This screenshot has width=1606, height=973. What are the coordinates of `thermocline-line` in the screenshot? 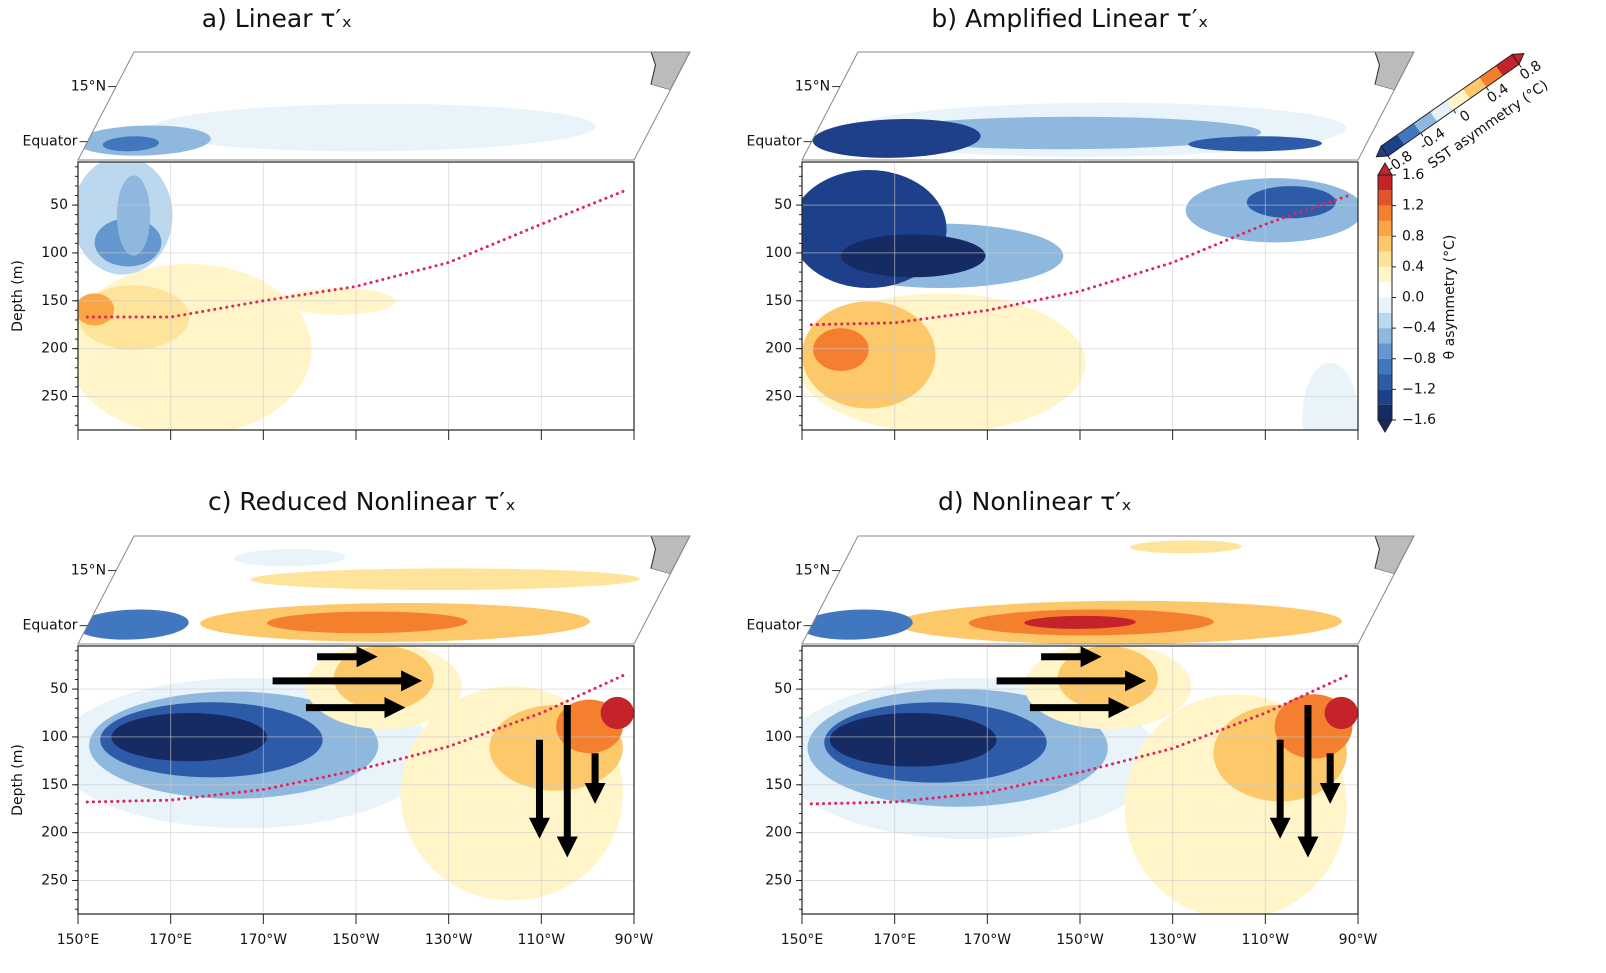 It's located at (1080, 260).